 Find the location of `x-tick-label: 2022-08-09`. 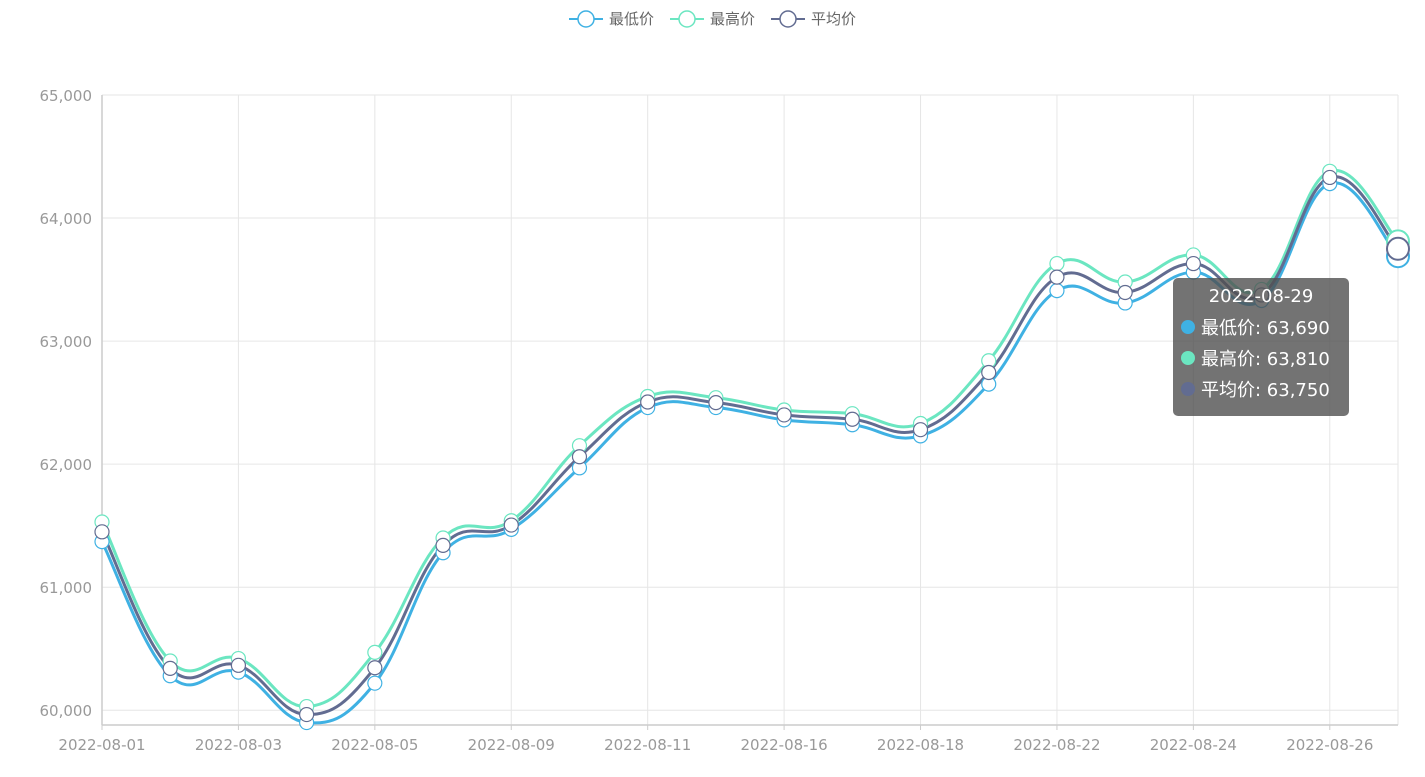

x-tick-label: 2022-08-09 is located at coordinates (511, 745).